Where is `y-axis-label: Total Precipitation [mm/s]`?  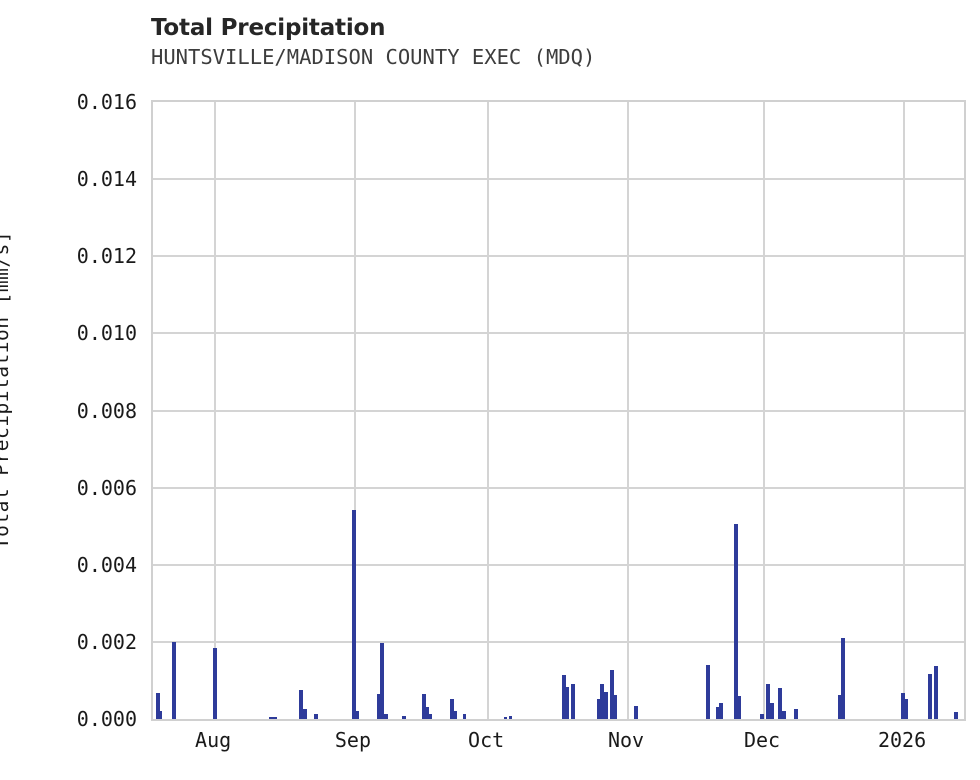 y-axis-label: Total Precipitation [mm/s] is located at coordinates (6, 390).